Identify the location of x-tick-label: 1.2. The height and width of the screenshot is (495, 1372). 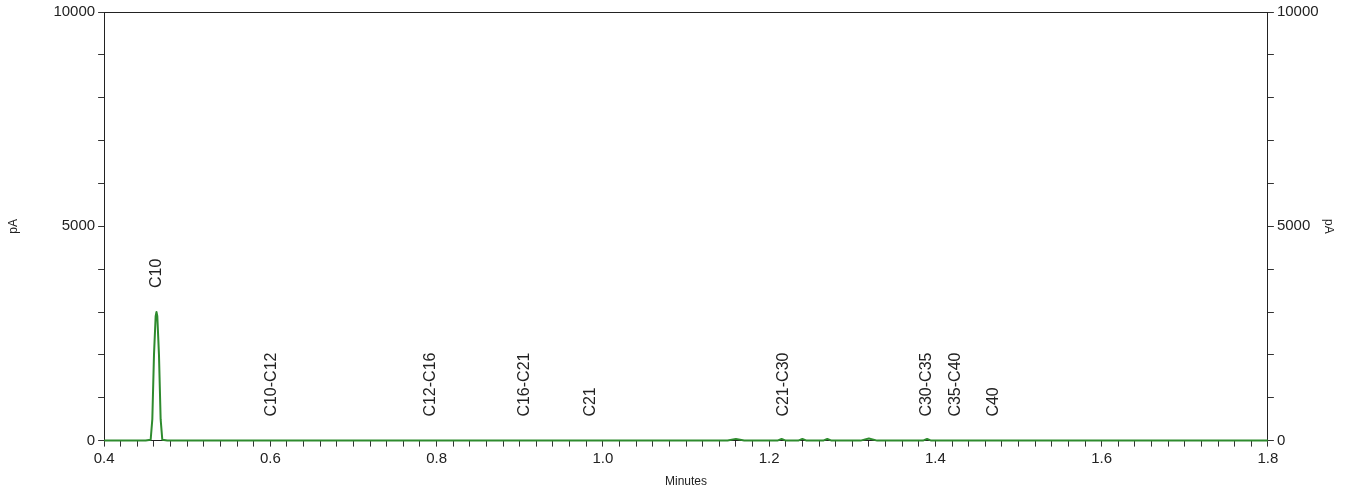
(769, 457).